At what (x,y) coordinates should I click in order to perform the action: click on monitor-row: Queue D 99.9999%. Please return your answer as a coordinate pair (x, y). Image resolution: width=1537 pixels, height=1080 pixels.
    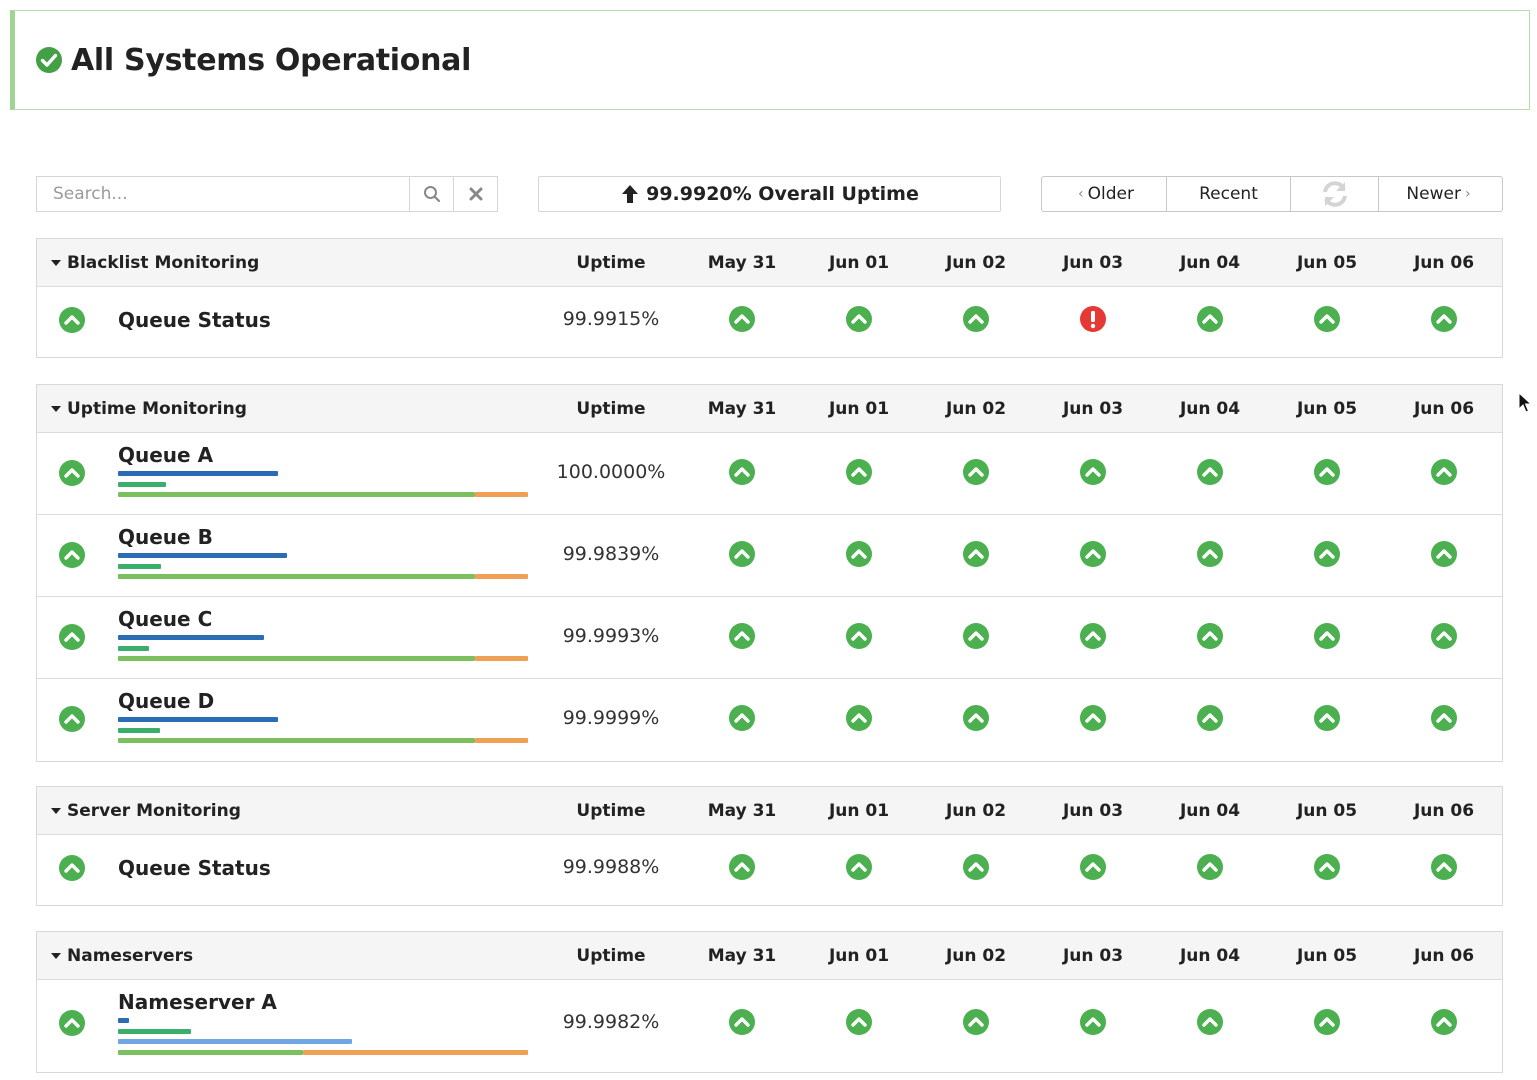
    Looking at the image, I should click on (769, 720).